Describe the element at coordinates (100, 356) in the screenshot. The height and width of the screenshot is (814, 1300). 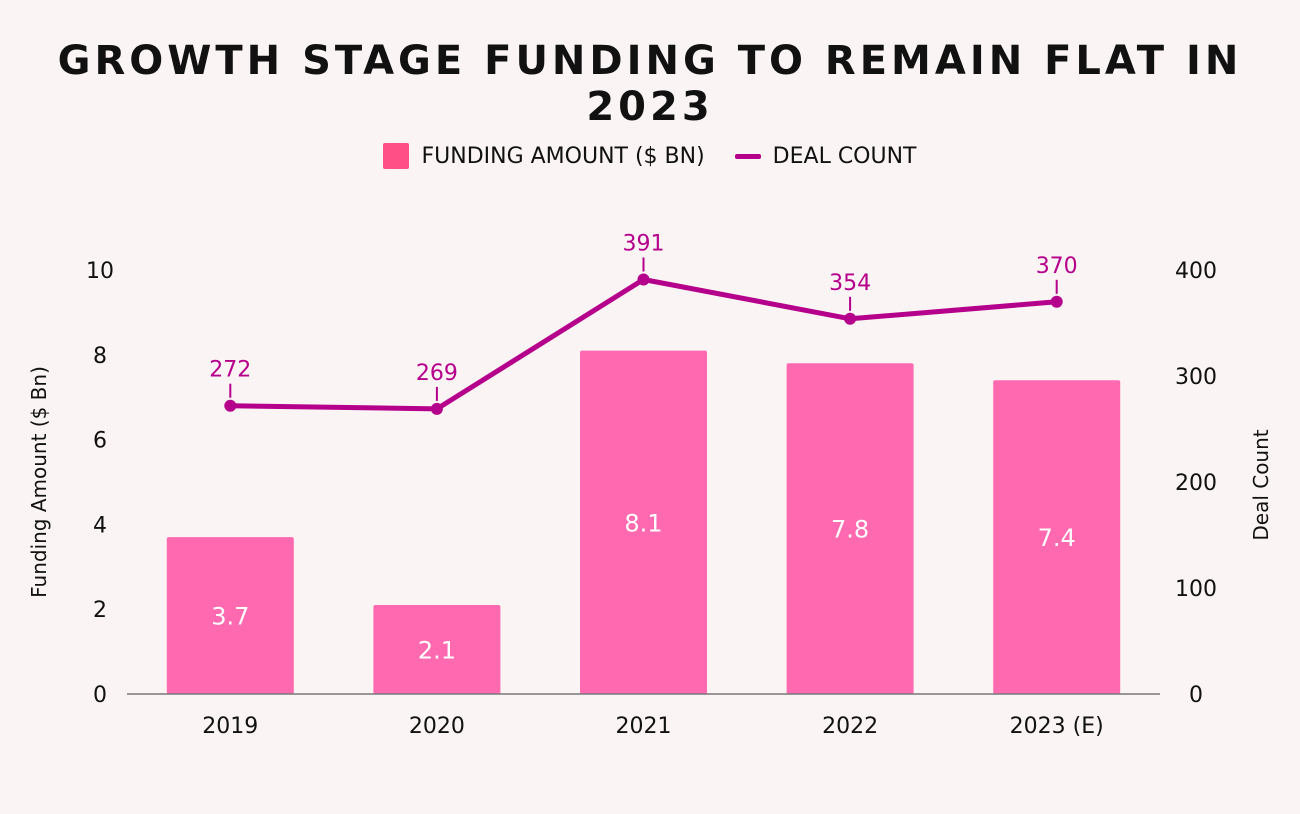
I see `y-tick-label: 8` at that location.